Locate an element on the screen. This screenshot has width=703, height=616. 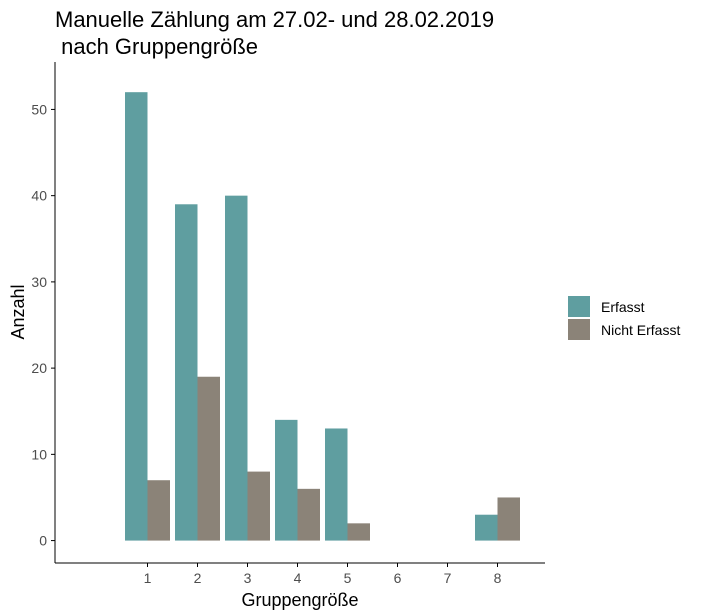
x-tick-label-1: 1 is located at coordinates (148, 578).